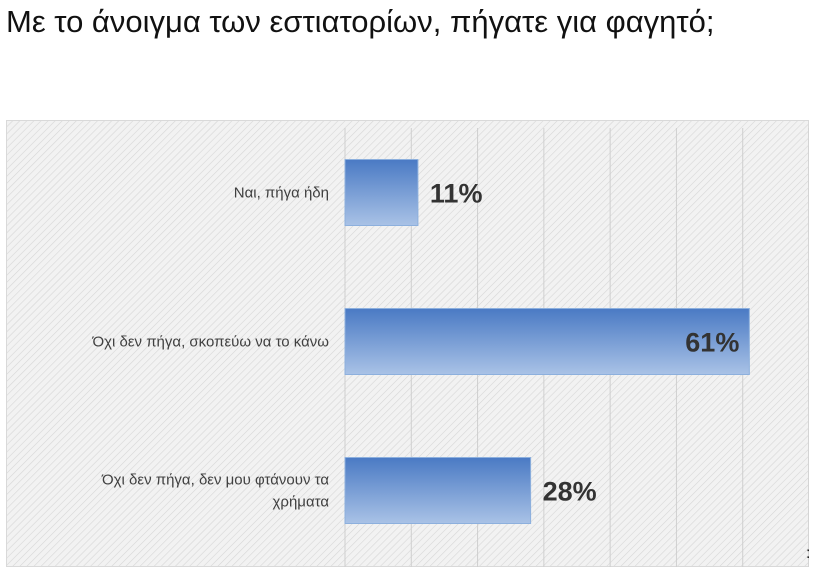 Image resolution: width=814 pixels, height=572 pixels. I want to click on data-label-2: 28%, so click(570, 492).